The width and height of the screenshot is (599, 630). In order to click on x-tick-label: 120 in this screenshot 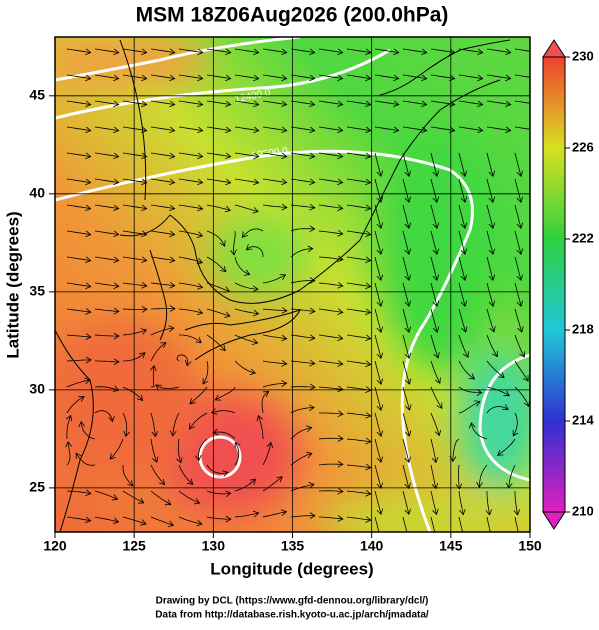, I will do `click(55, 546)`.